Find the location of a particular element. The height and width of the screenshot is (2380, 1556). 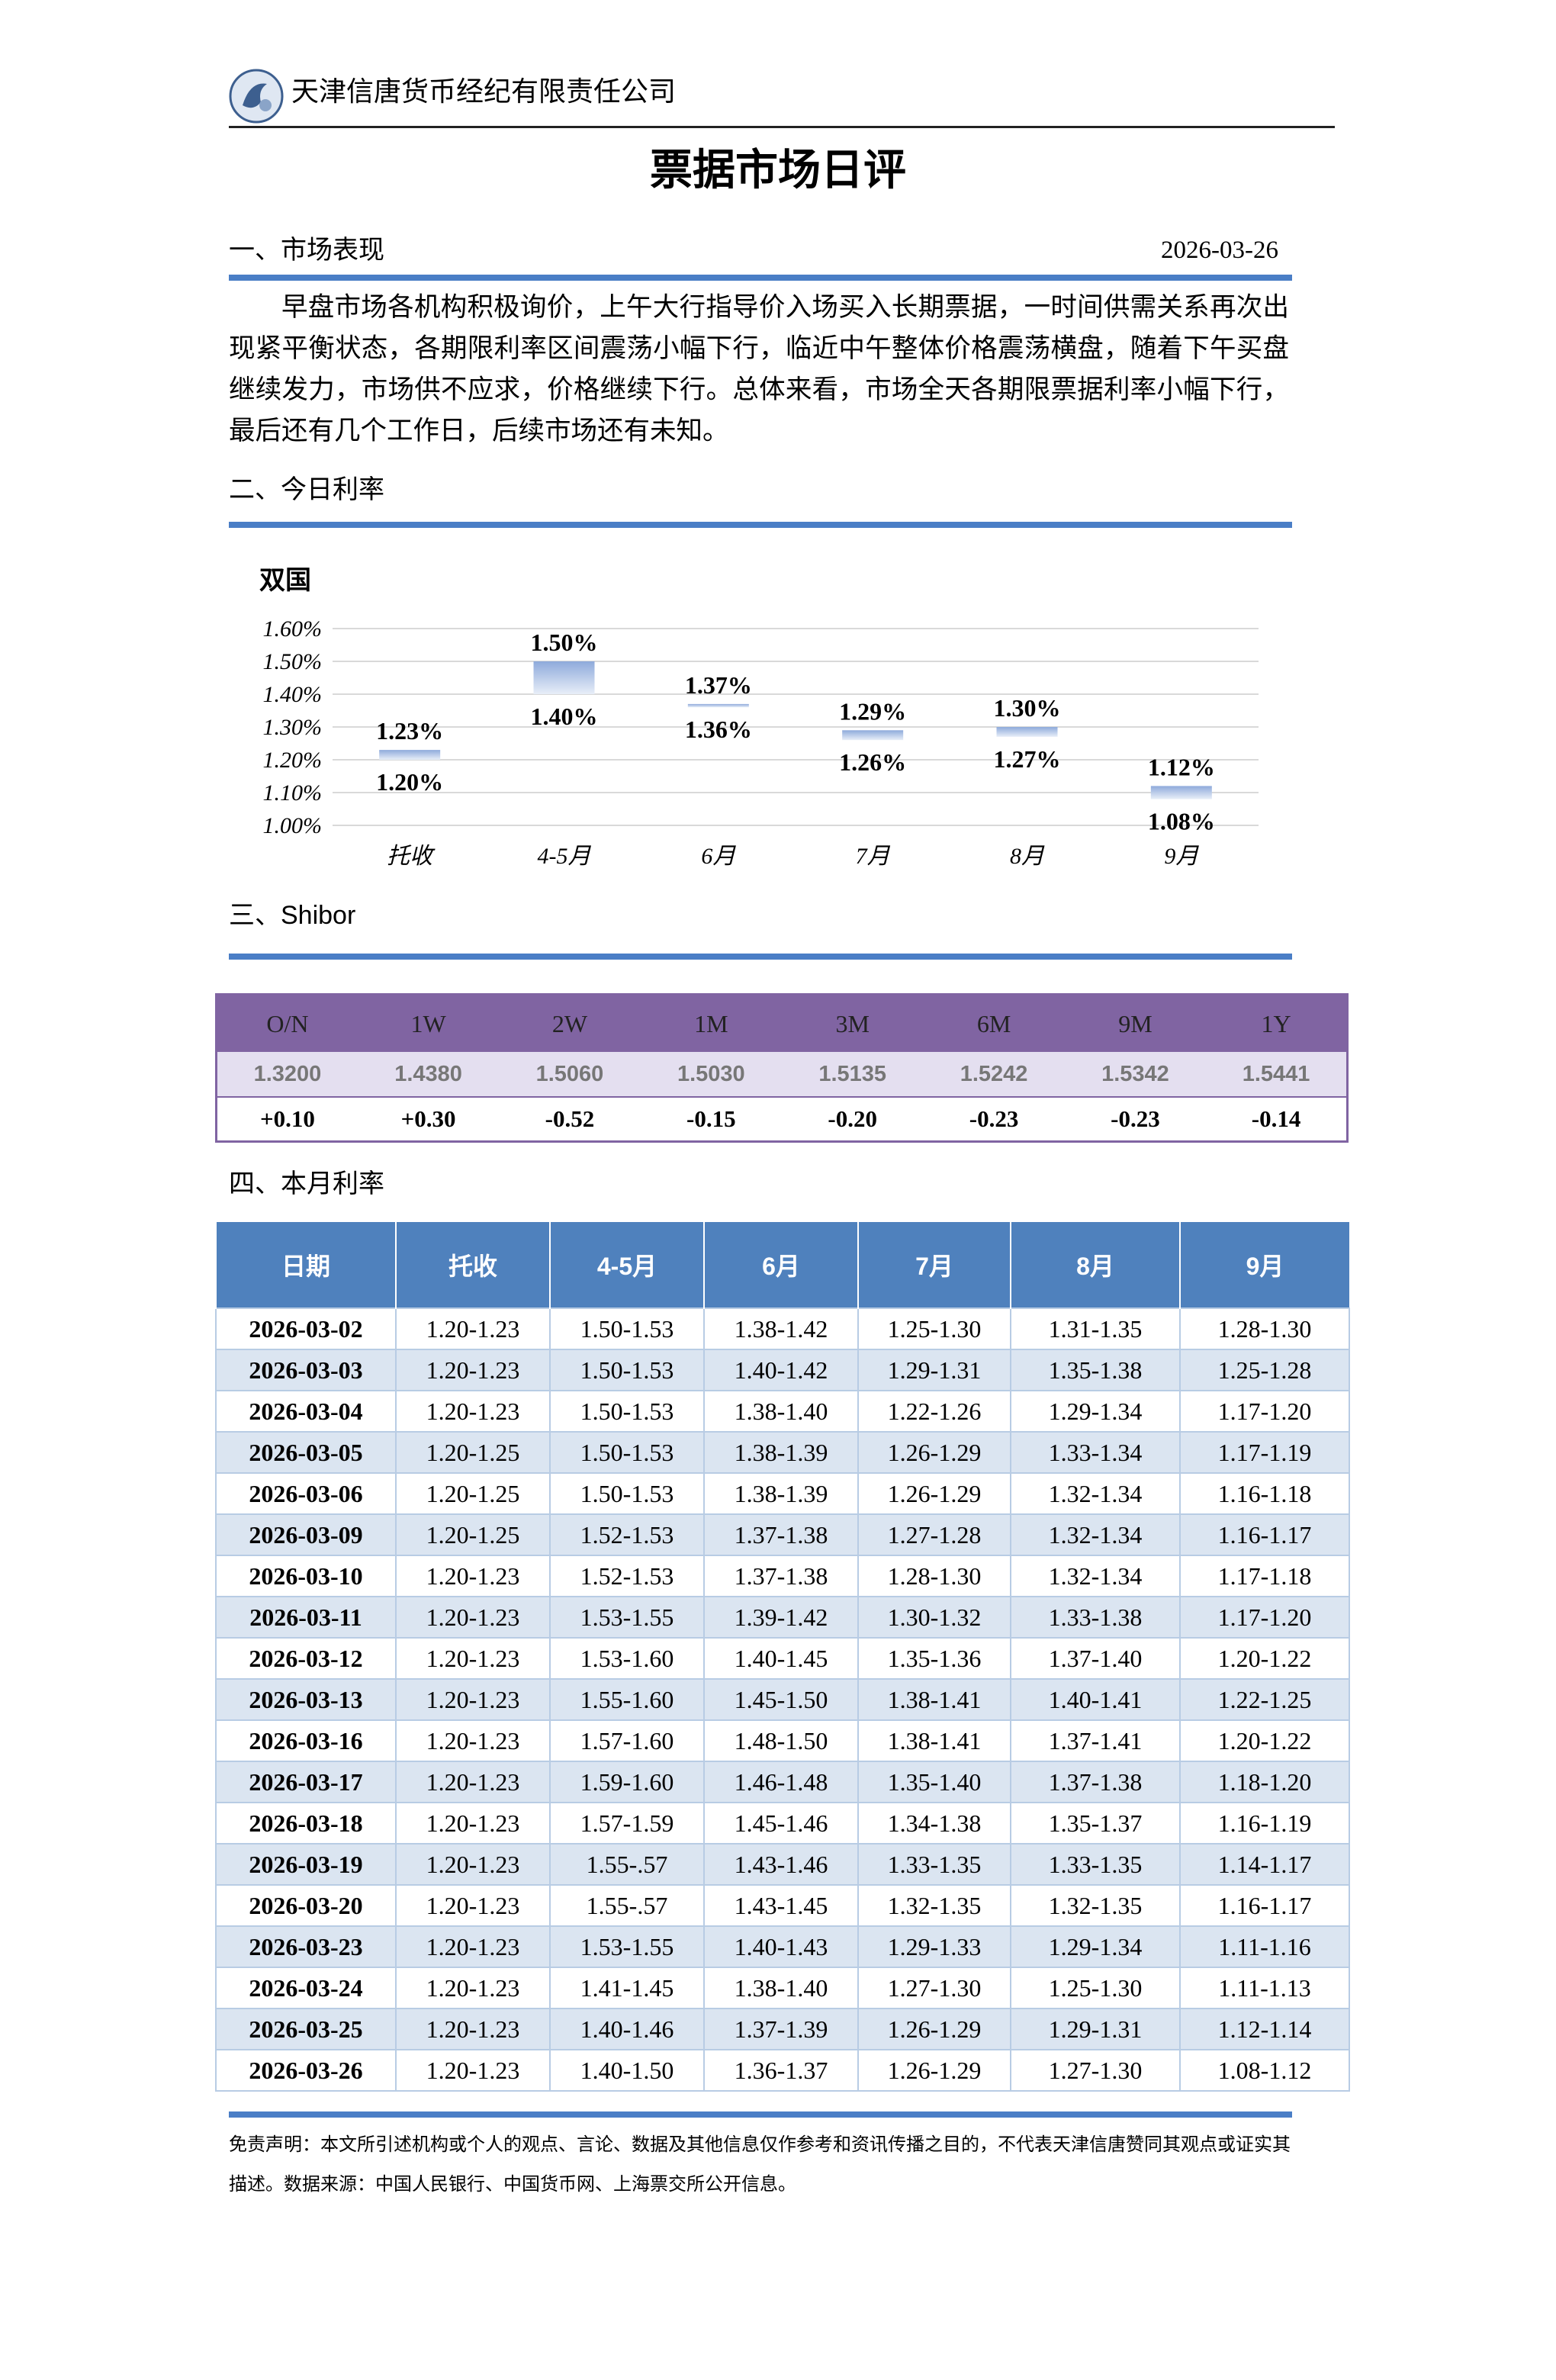

rate-range: 1.29-1.34 is located at coordinates (1095, 1411).